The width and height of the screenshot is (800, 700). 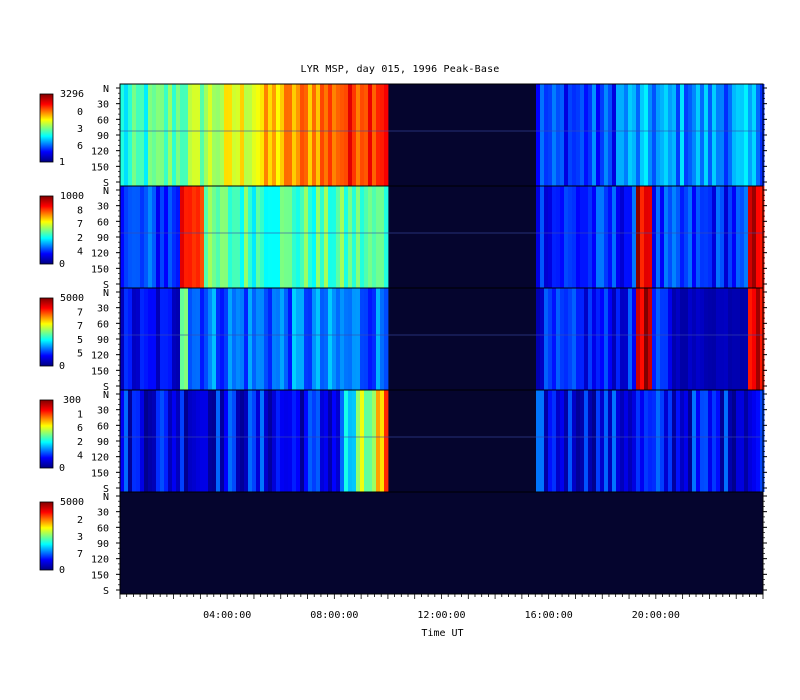 What do you see at coordinates (61, 230) in the screenshot?
I see `colorbar-2: 1000 8 7 2 4 0` at bounding box center [61, 230].